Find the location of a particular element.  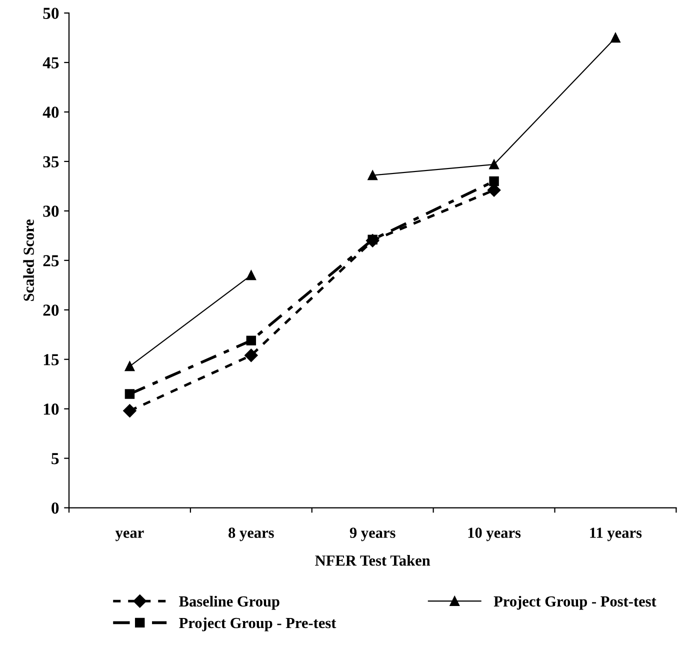

y-tick-label: 50 is located at coordinates (51, 13).